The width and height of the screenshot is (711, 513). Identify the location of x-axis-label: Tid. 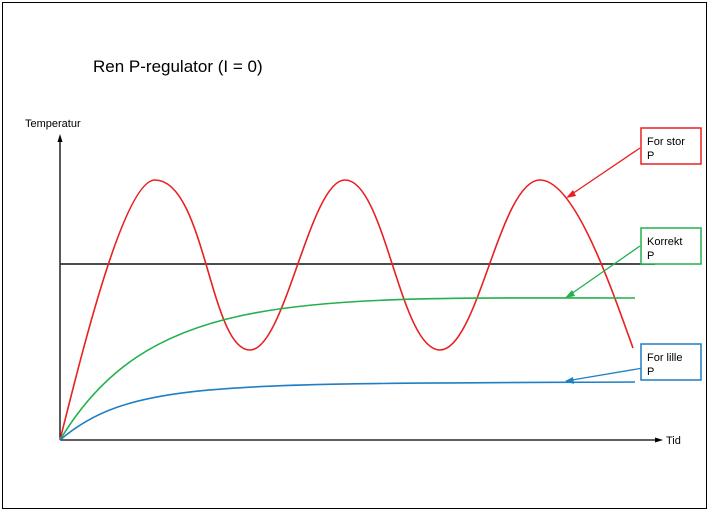
(673, 441).